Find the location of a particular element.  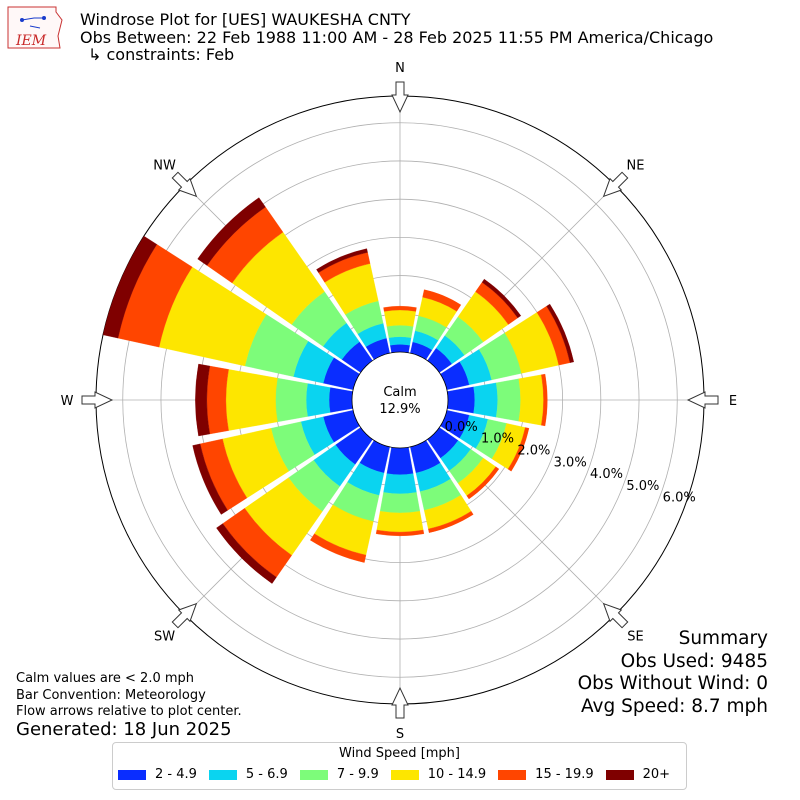

iem-logo-text: IEM is located at coordinates (31, 41).